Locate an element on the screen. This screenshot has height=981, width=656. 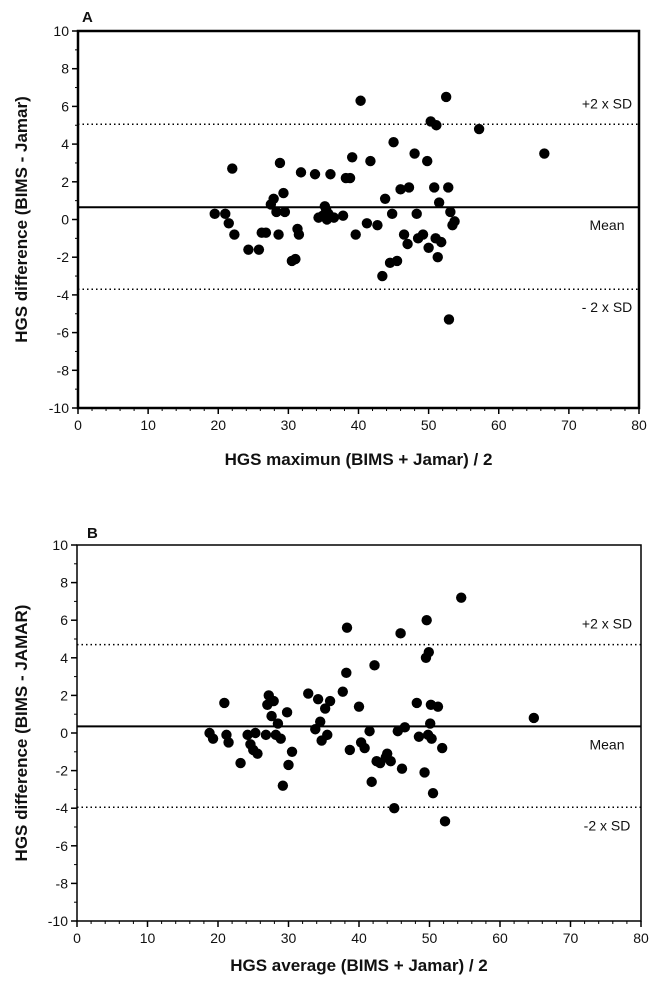
y-tick-label-a: -10 is located at coordinates (59, 408).